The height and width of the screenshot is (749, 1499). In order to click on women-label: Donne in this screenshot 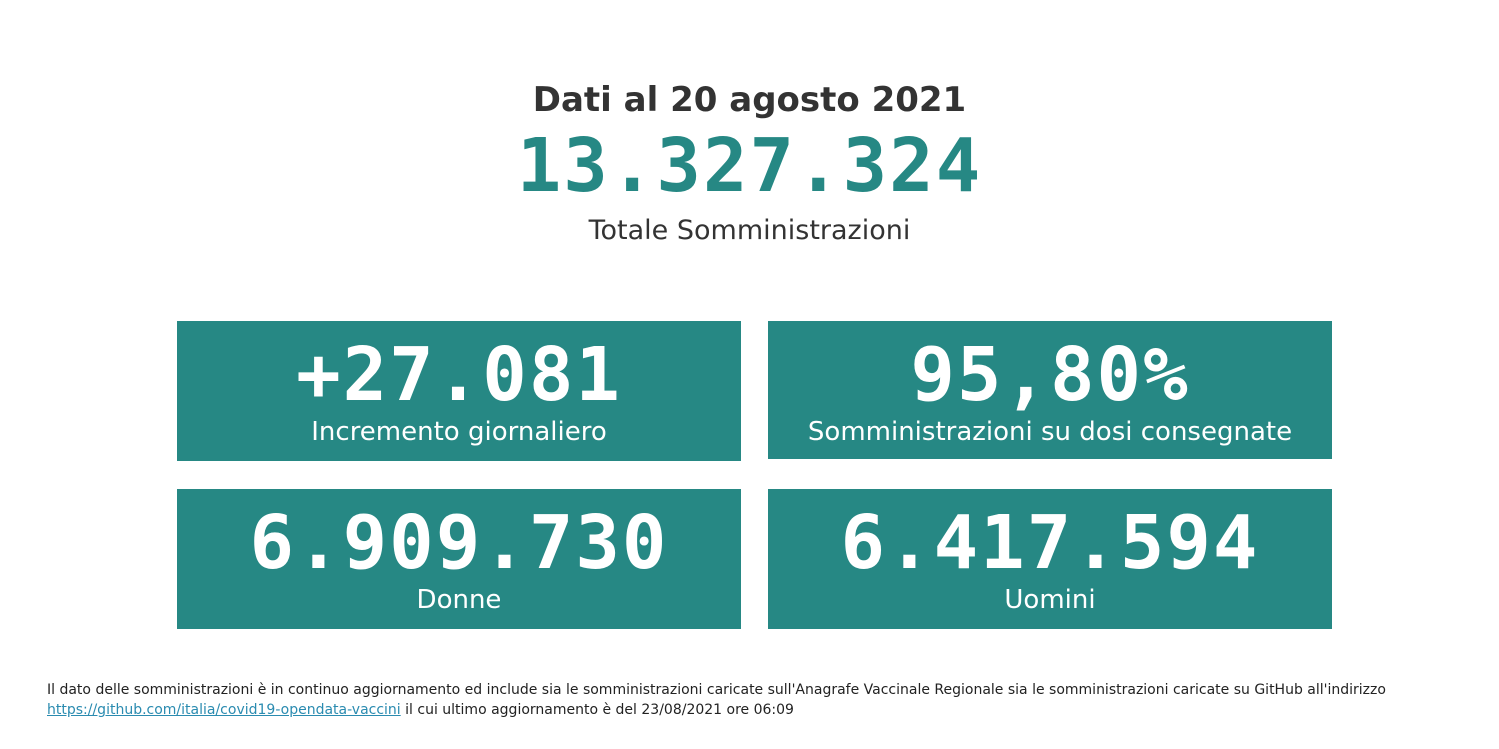, I will do `click(459, 600)`.